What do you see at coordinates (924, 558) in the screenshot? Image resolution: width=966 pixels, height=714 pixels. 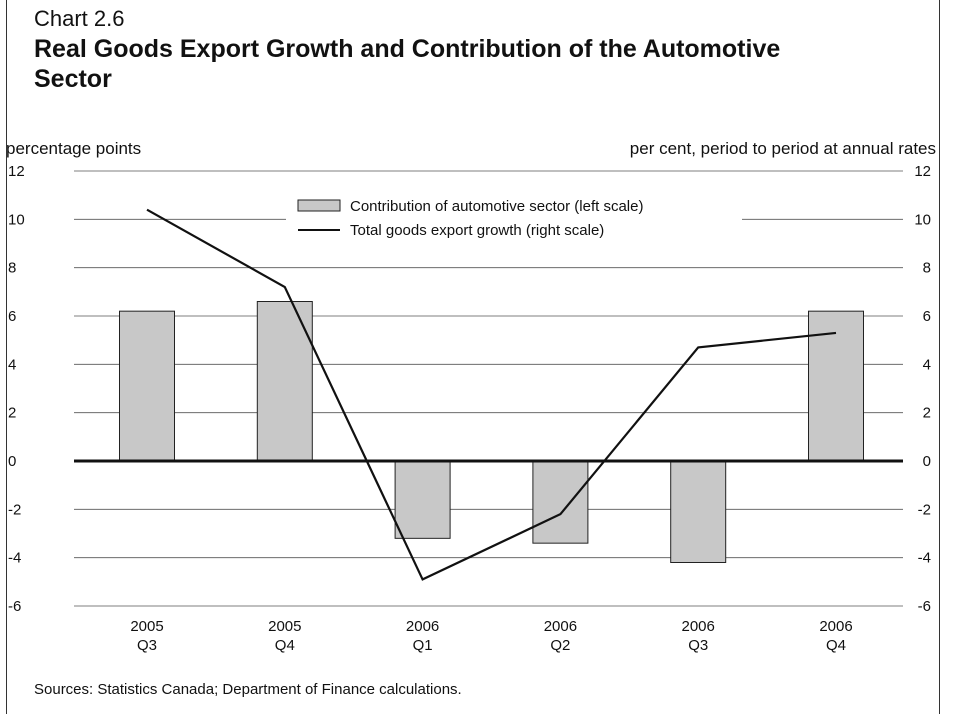 I see `right-tick-label: -4` at bounding box center [924, 558].